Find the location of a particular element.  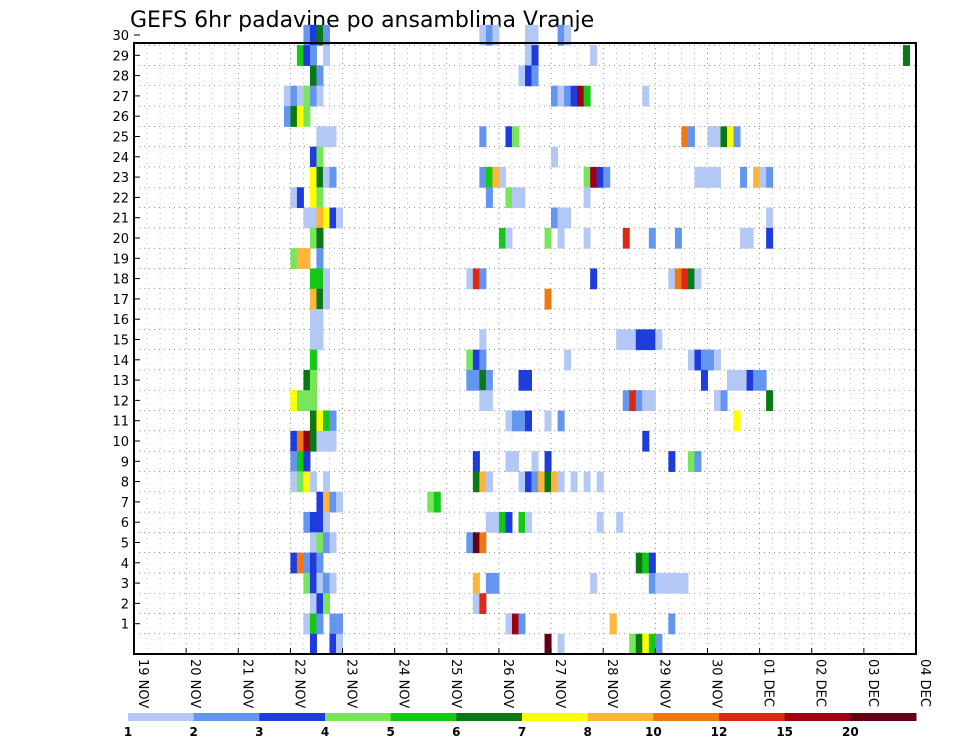

legend-label: 3 is located at coordinates (259, 732).